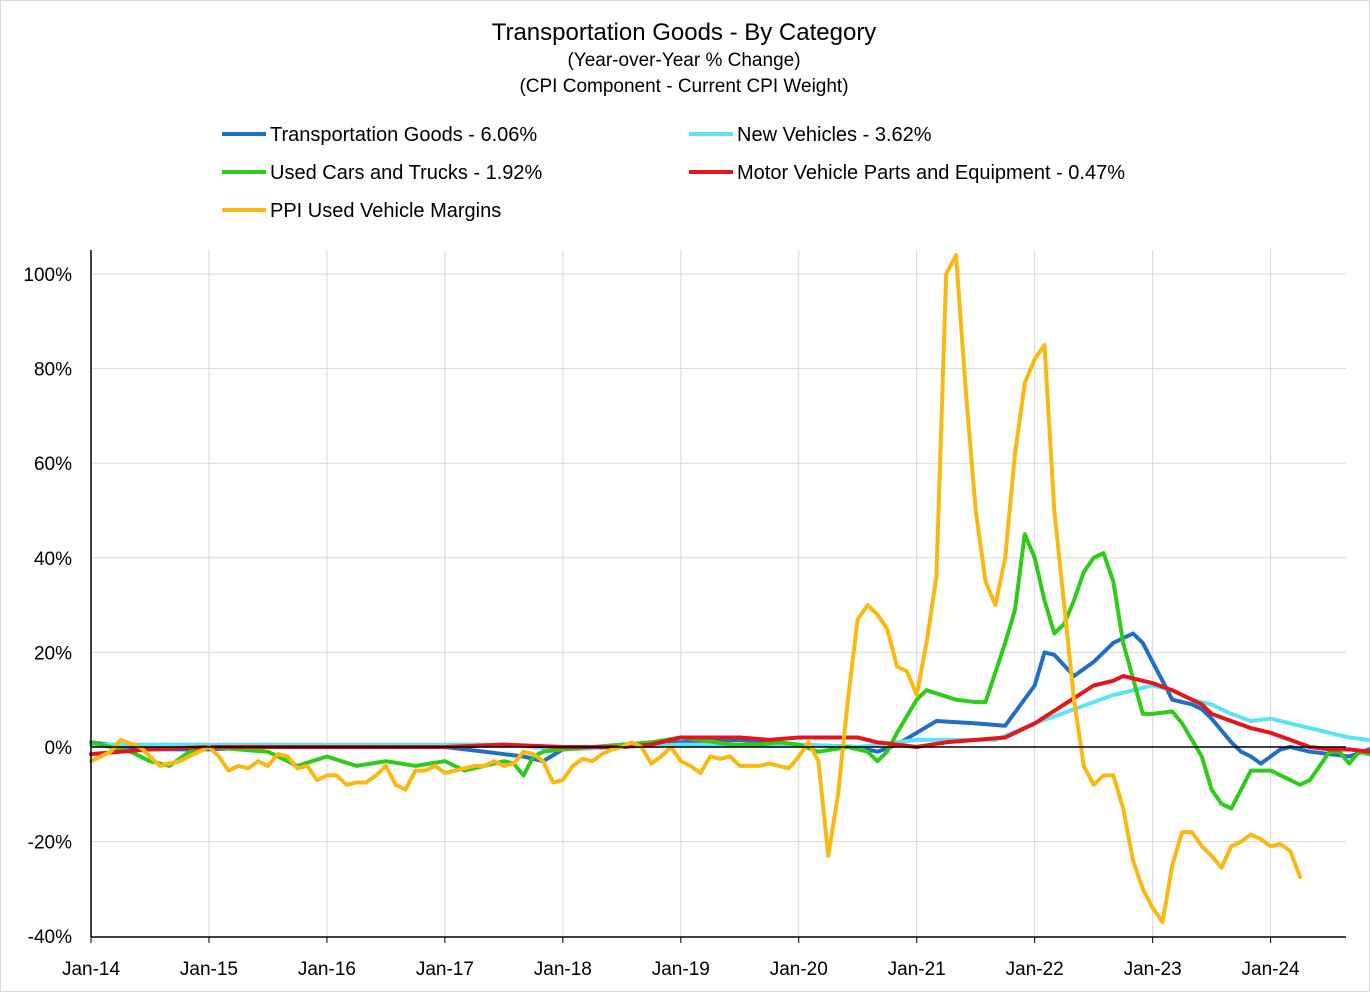 The image size is (1370, 992). Describe the element at coordinates (799, 969) in the screenshot. I see `x-tick-label: Jan-20` at that location.